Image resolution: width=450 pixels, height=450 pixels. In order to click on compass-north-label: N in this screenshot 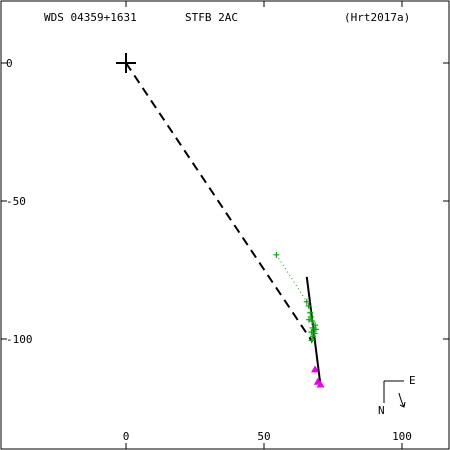, I will do `click(381, 410)`.